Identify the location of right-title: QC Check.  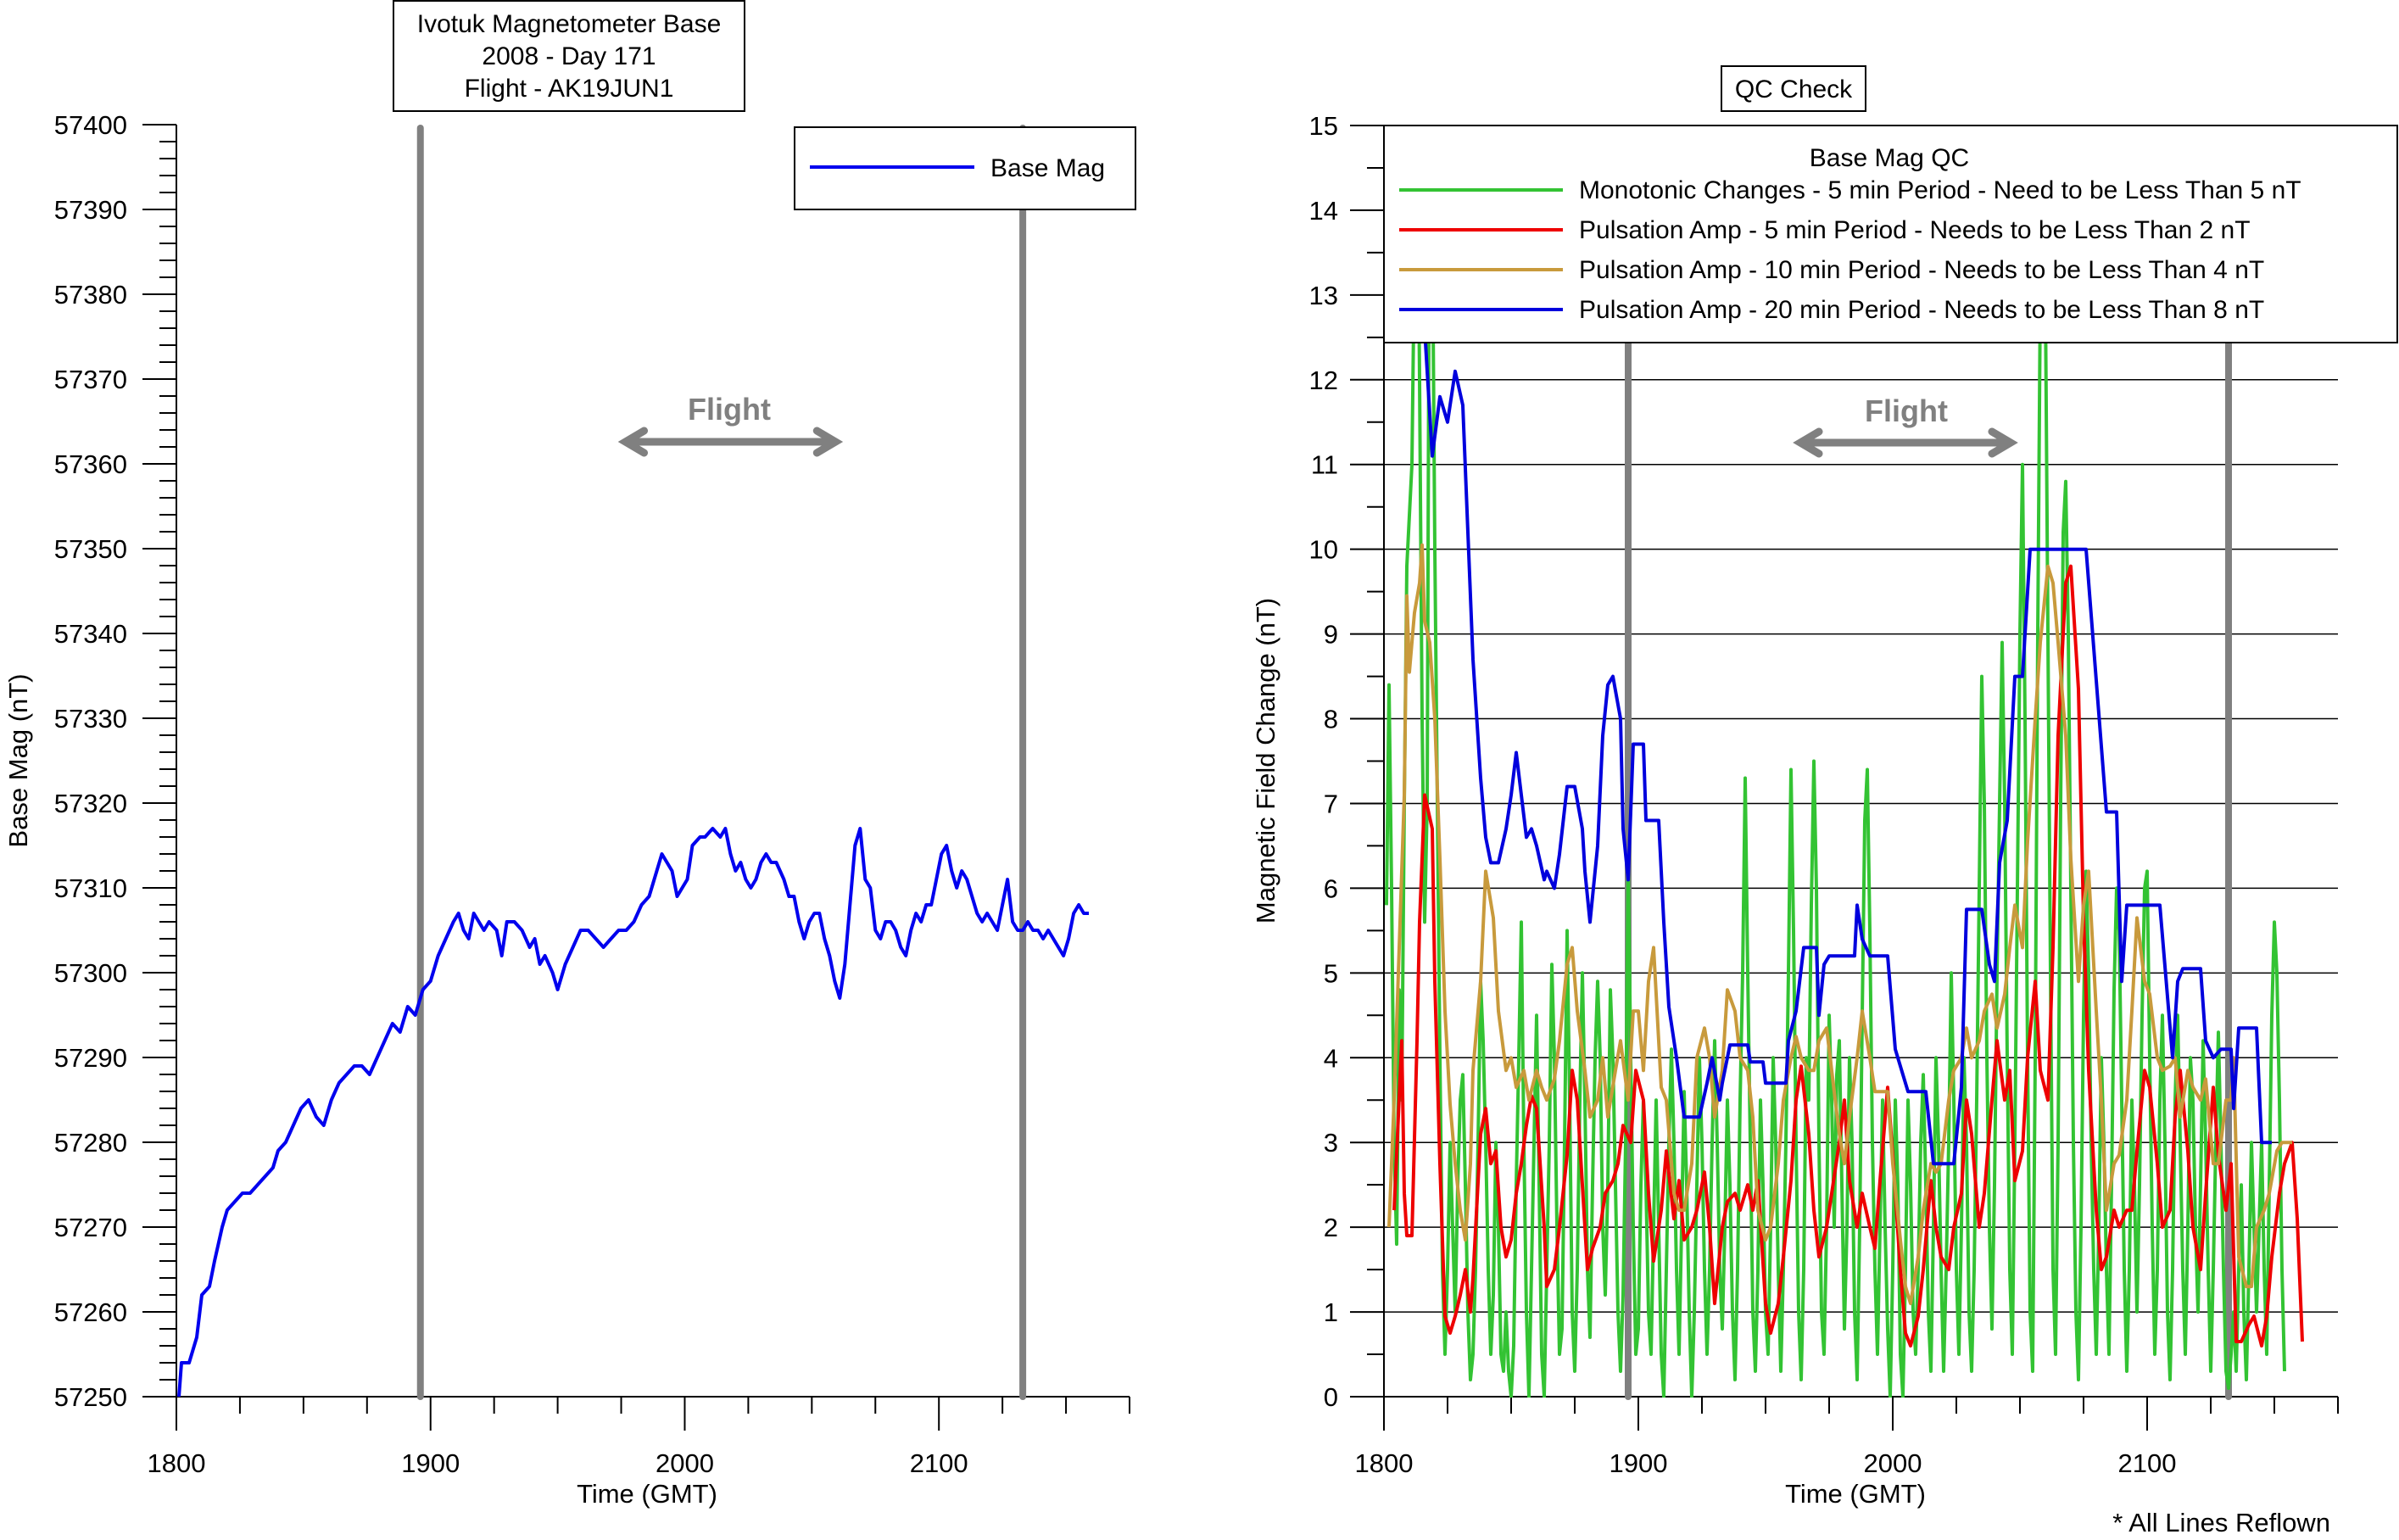
(1794, 89).